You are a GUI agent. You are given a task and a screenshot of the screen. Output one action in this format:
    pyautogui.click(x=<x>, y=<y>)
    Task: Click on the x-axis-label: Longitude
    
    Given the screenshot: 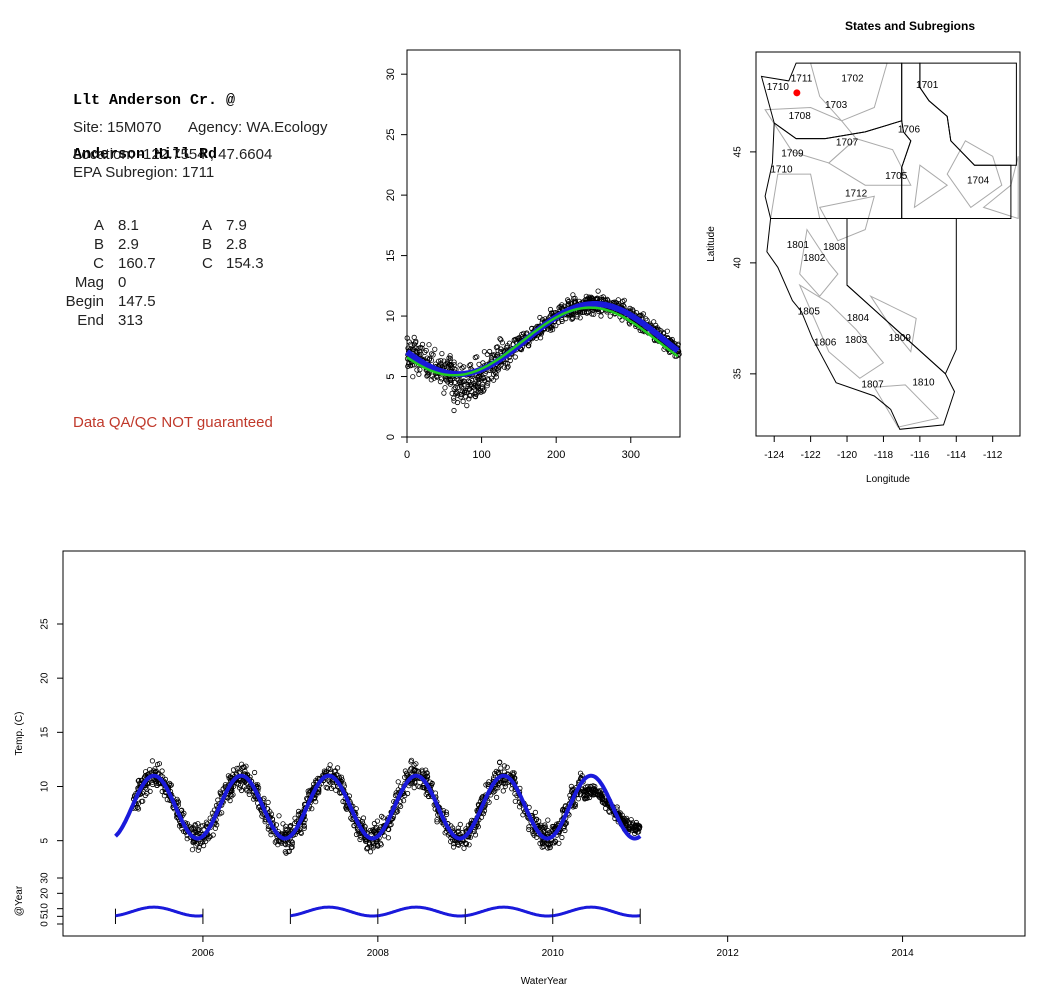 What is the action you would take?
    pyautogui.click(x=888, y=479)
    